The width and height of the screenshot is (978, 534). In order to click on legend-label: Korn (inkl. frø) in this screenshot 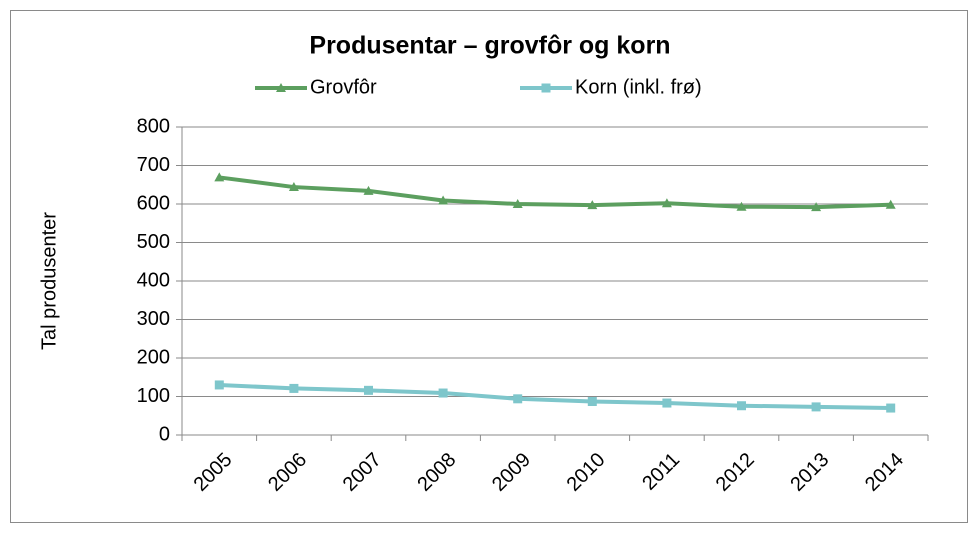, I will do `click(638, 87)`.